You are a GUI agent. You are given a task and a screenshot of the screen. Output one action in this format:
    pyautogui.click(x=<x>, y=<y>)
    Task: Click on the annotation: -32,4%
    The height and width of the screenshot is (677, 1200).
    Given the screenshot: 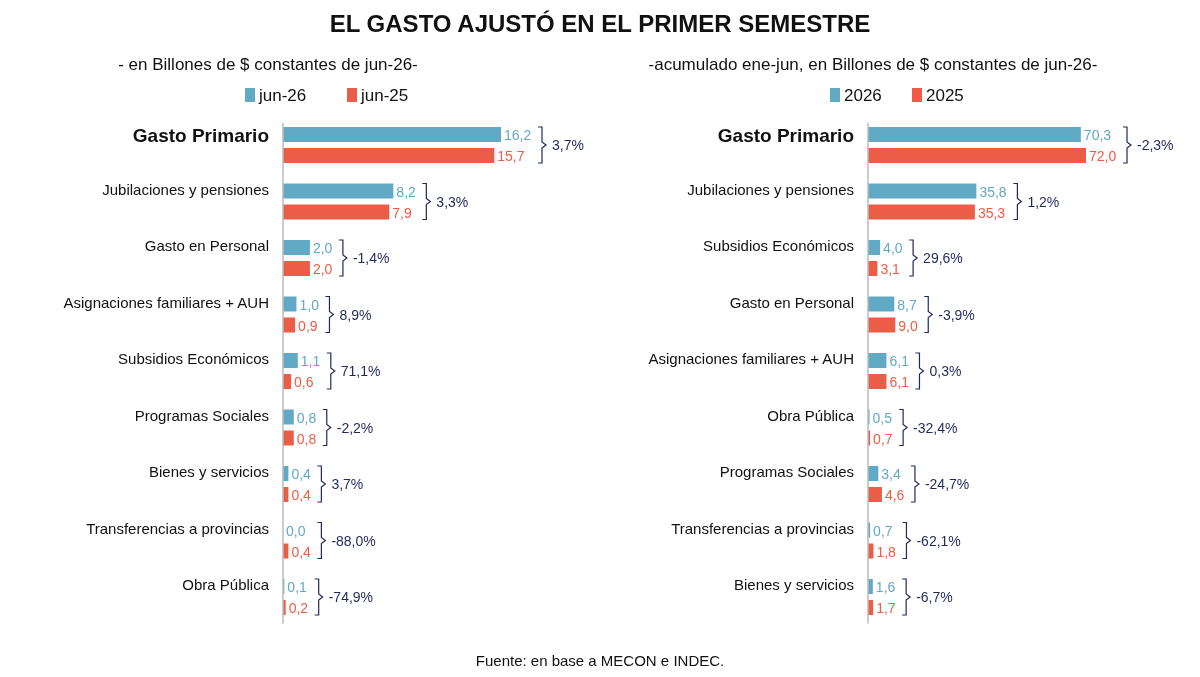 What is the action you would take?
    pyautogui.click(x=935, y=427)
    